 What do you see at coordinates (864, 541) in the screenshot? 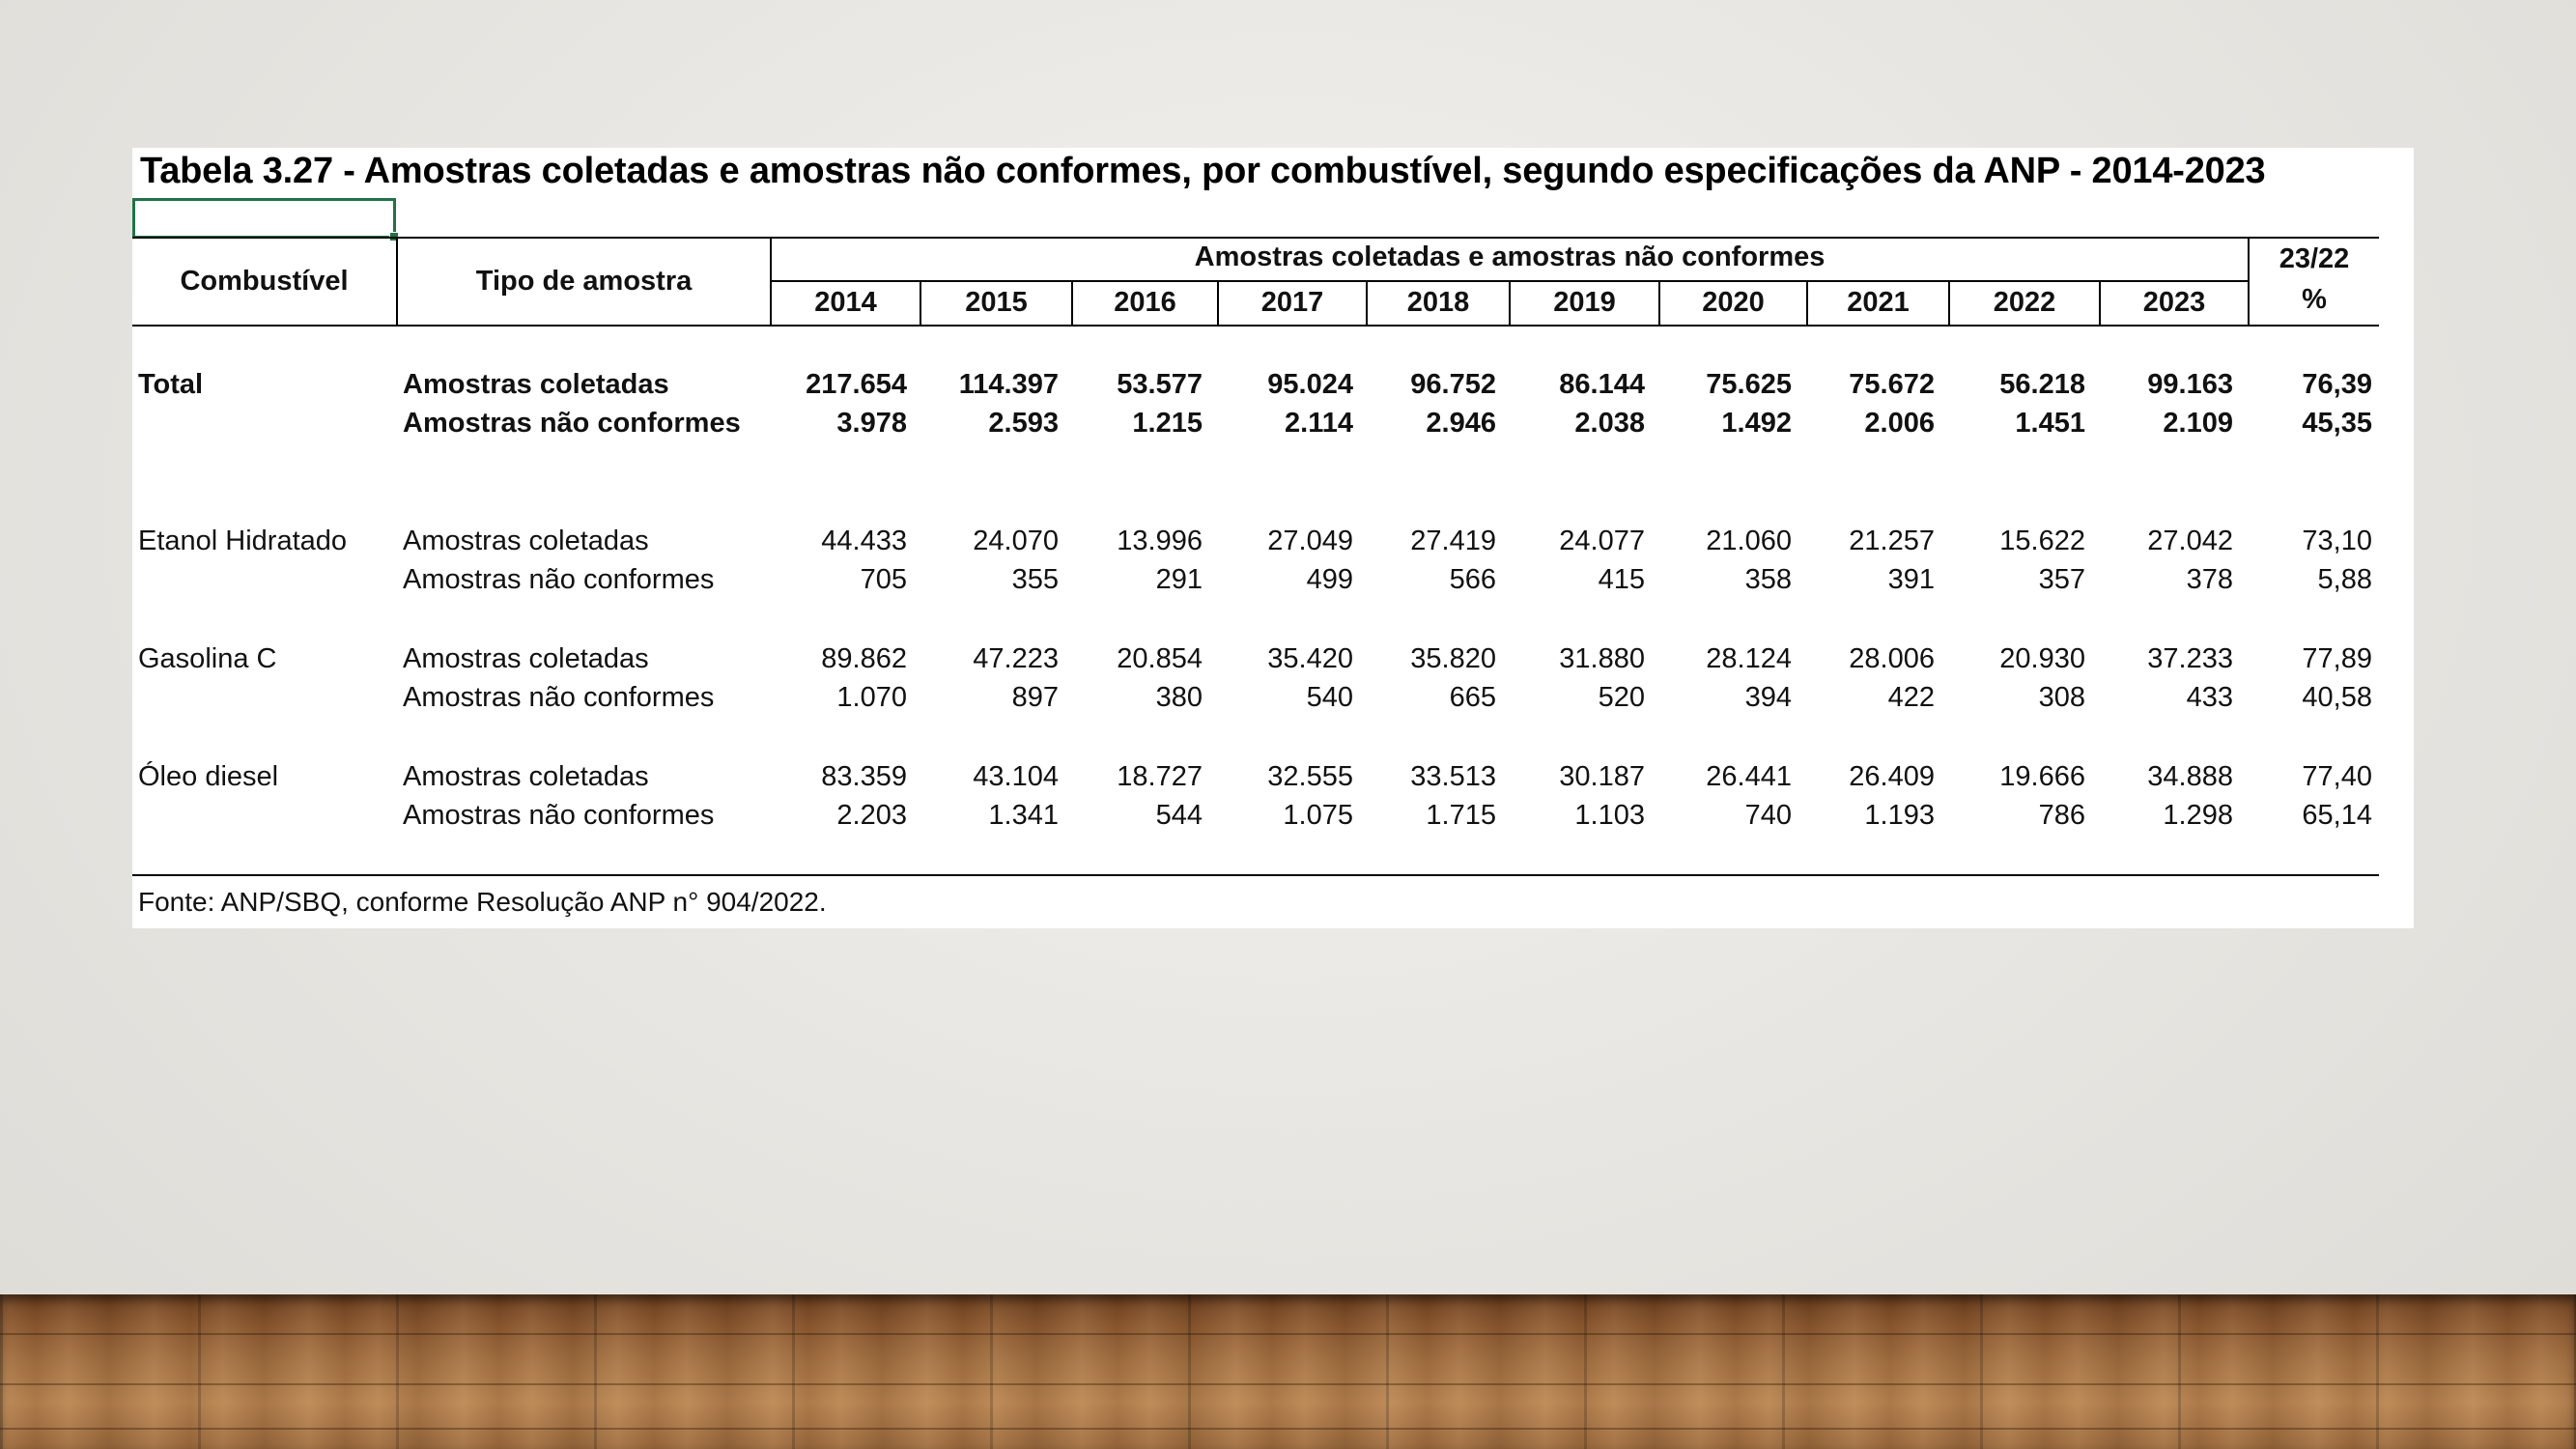
I see `value-cell: 44.433` at bounding box center [864, 541].